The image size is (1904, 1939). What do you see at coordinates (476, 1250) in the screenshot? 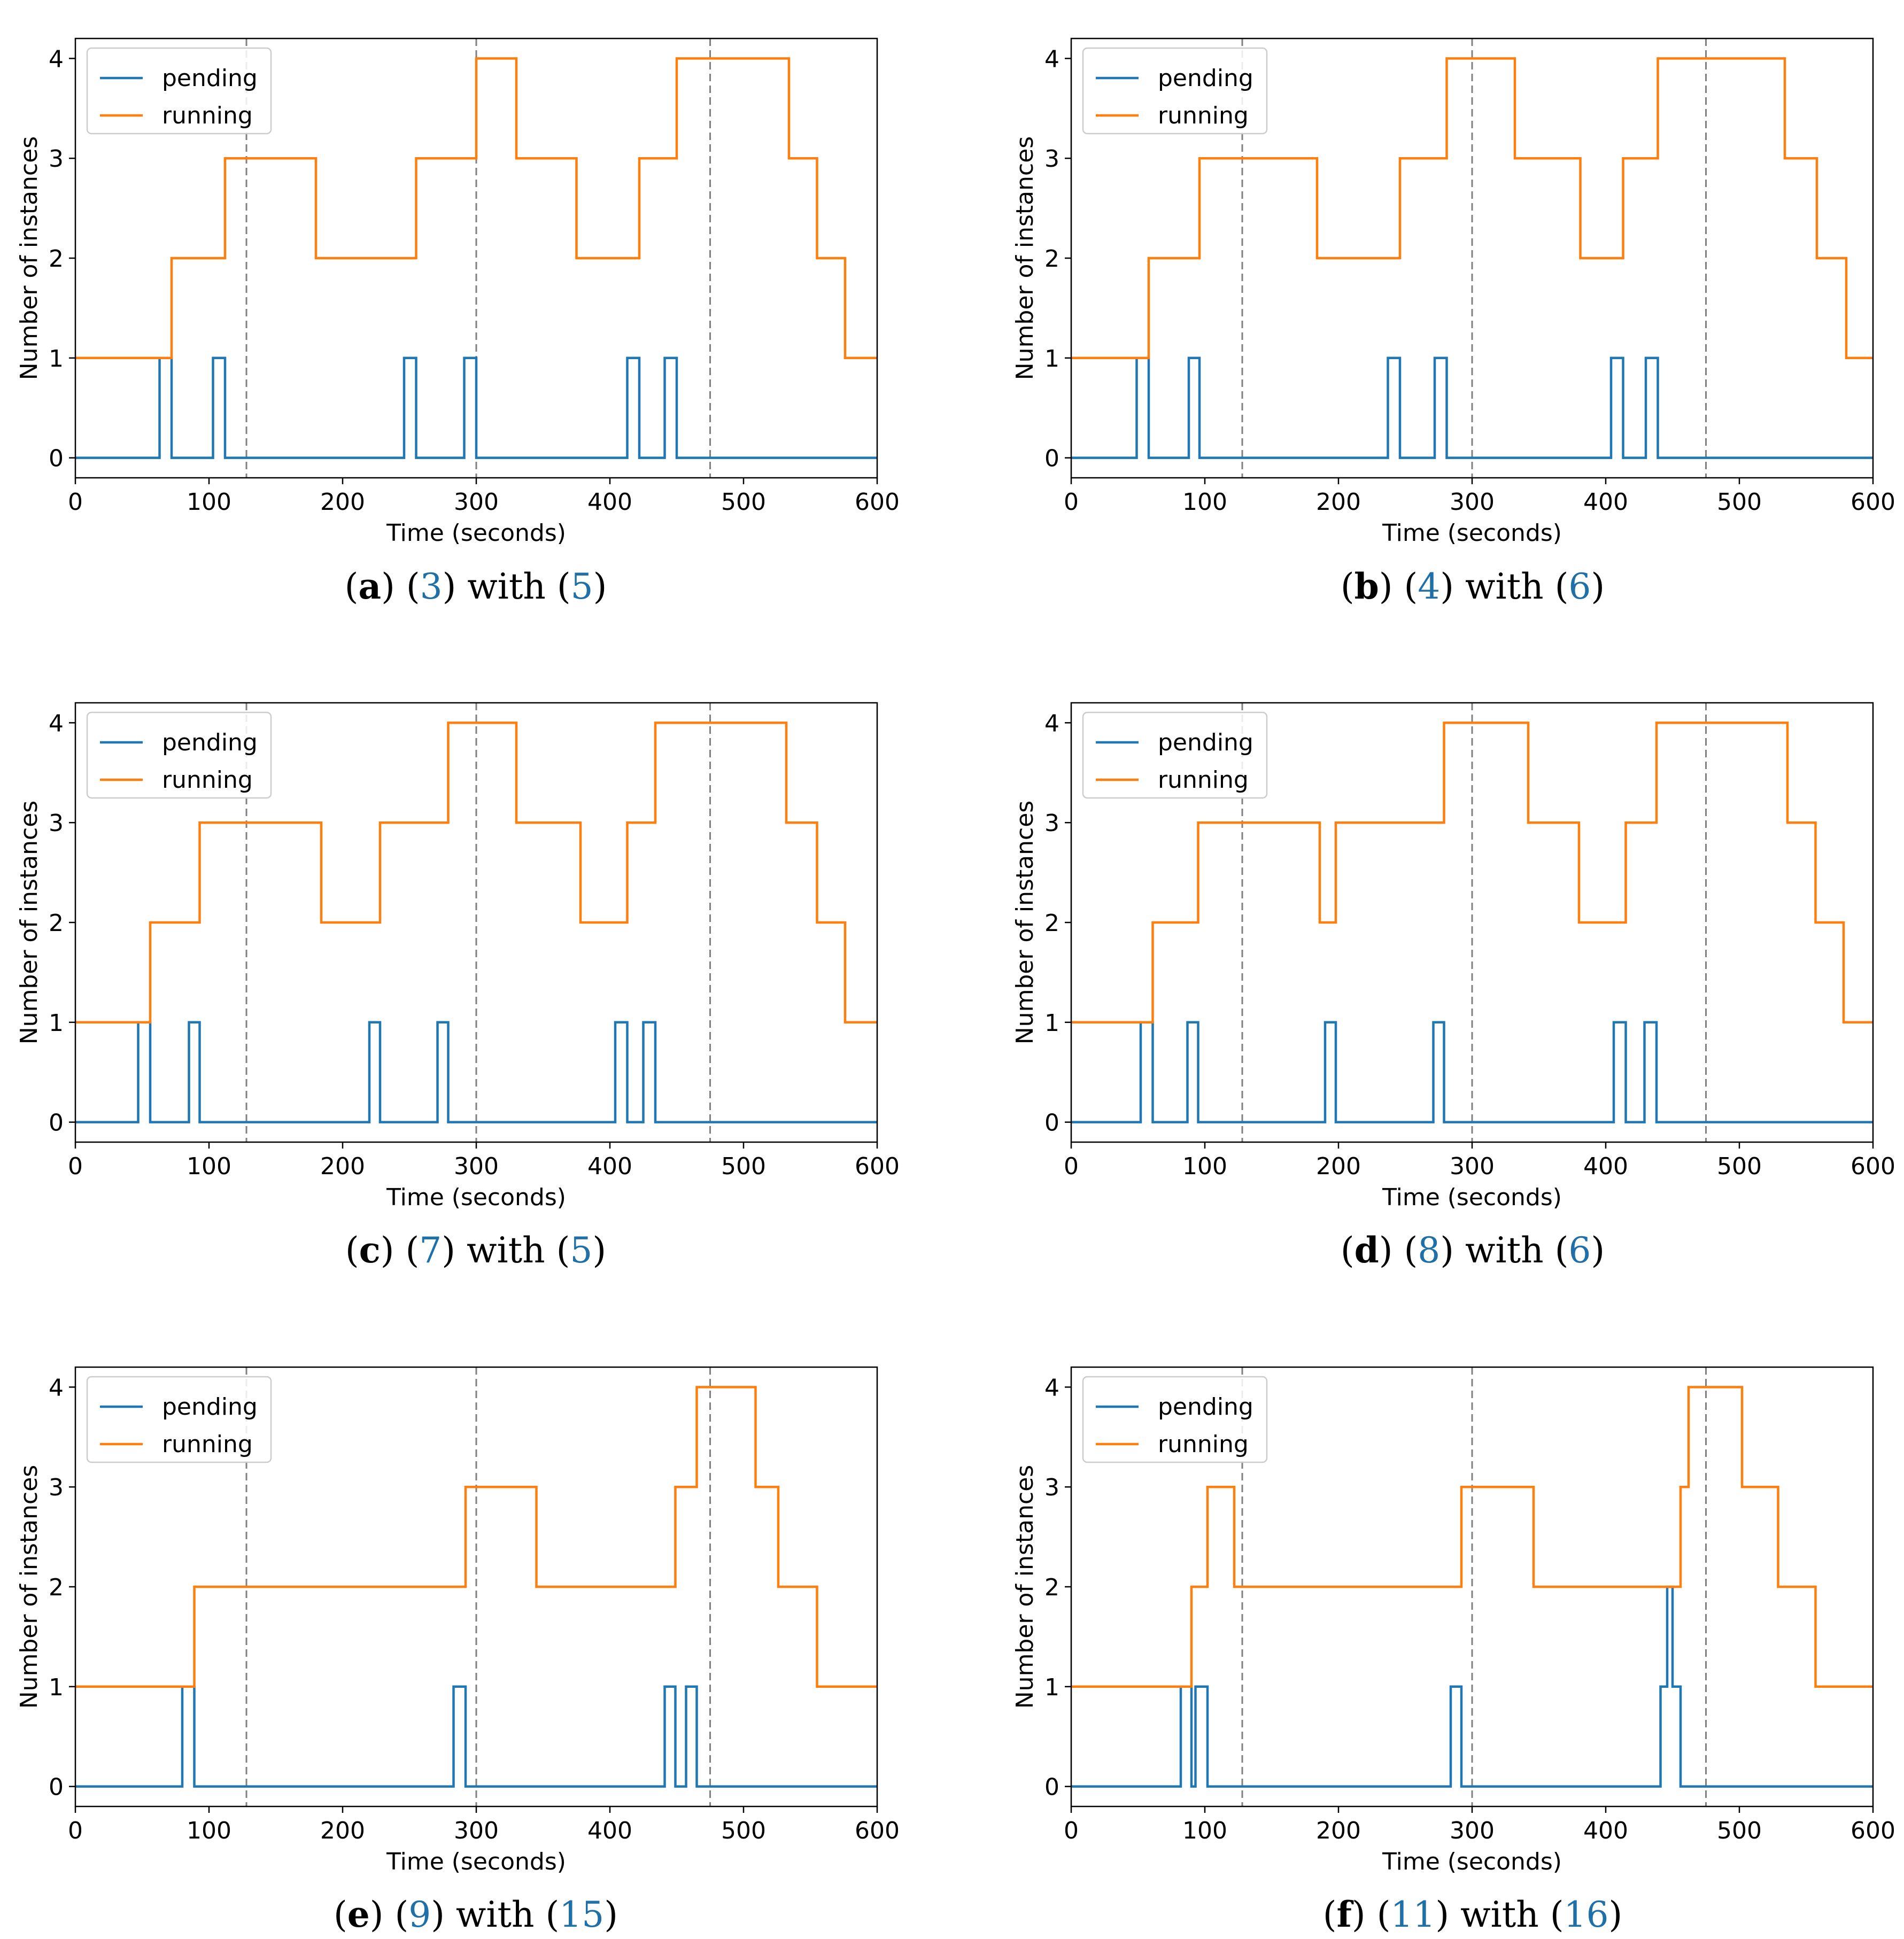
I see `panel-caption: (c) (7) with (5)` at bounding box center [476, 1250].